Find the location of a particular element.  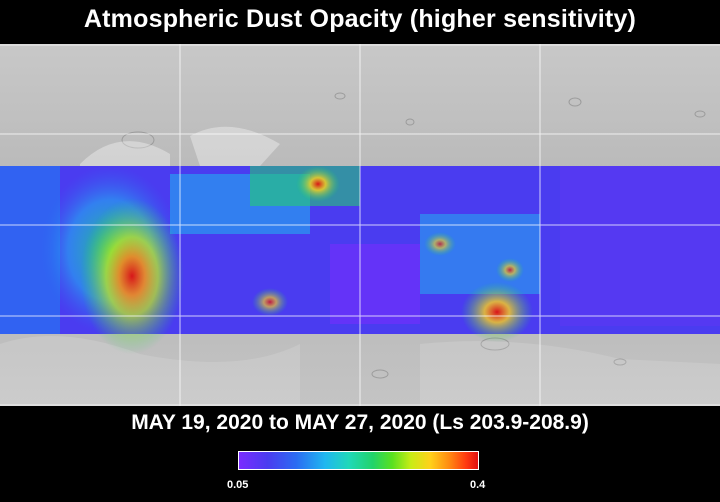

hot-spot-east is located at coordinates (497, 312).